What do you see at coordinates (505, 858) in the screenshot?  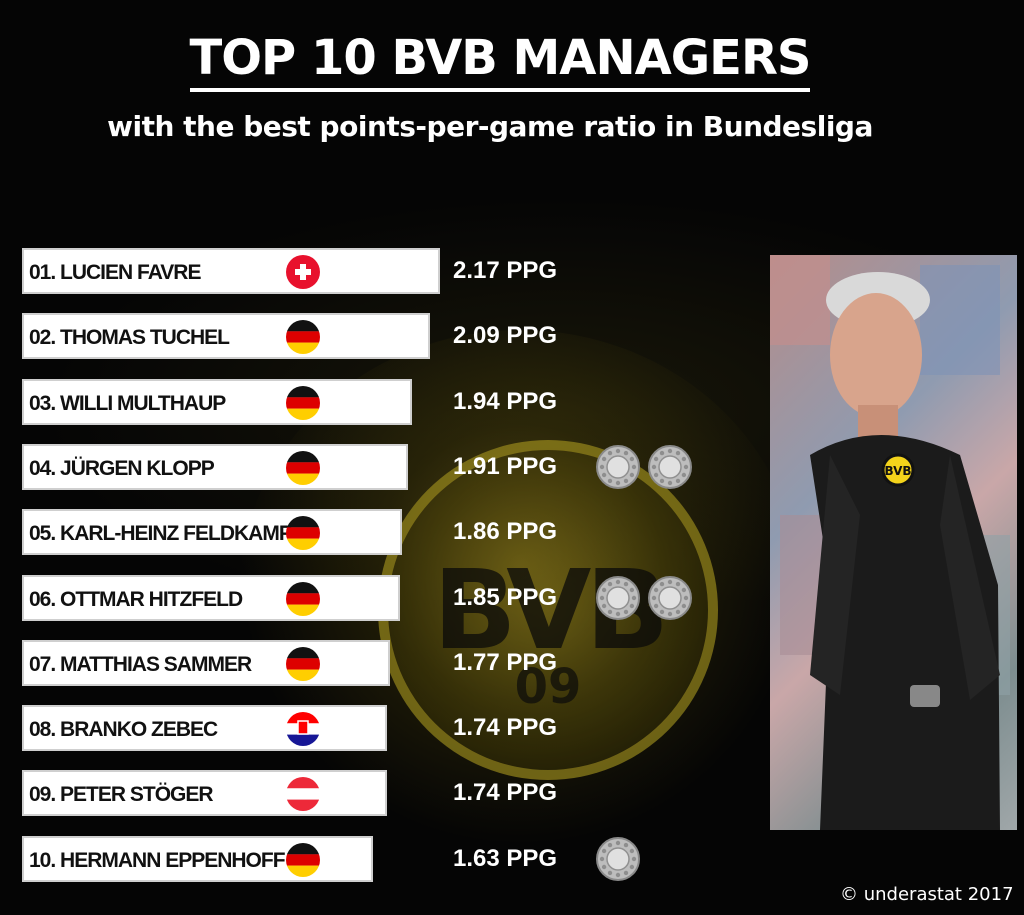 I see `ppg-value: 1.63 PPG` at bounding box center [505, 858].